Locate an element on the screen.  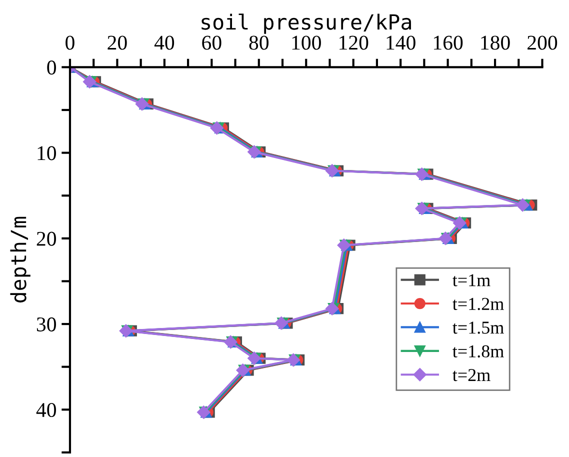
legend-label: t=1.5m is located at coordinates (478, 328).